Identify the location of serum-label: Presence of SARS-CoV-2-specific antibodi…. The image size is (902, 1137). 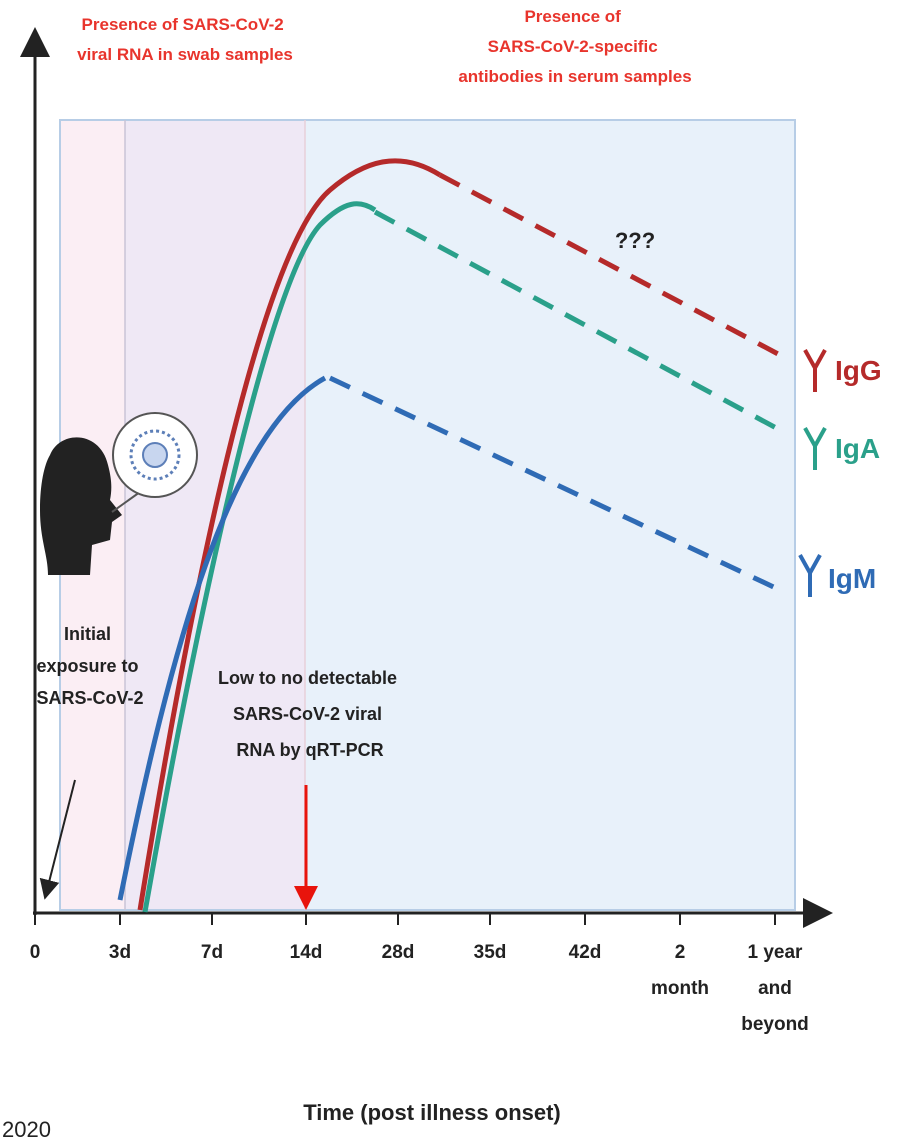
(574, 46).